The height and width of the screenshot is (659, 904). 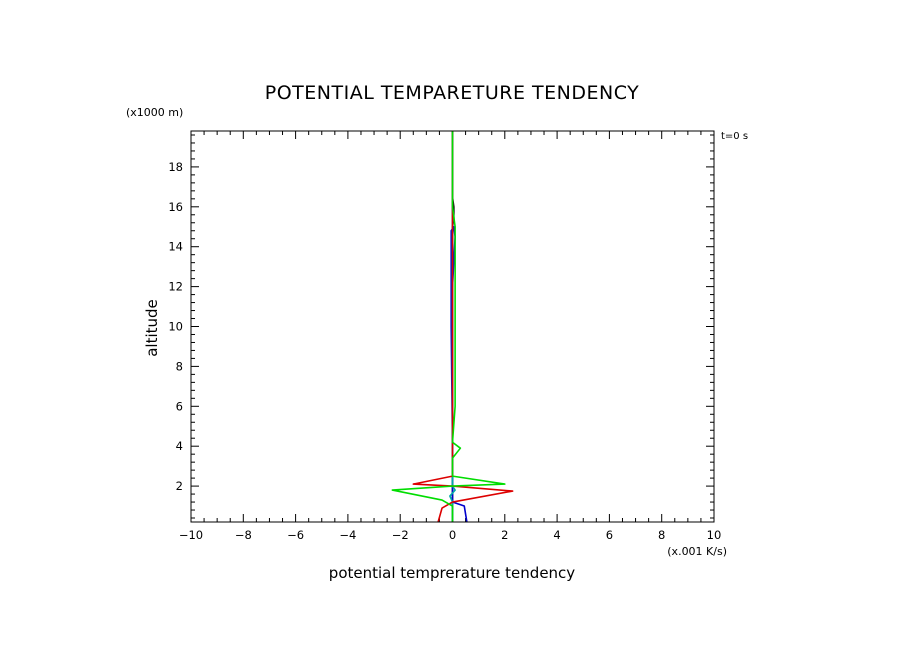 I want to click on x-tick-label: −6, so click(x=295, y=535).